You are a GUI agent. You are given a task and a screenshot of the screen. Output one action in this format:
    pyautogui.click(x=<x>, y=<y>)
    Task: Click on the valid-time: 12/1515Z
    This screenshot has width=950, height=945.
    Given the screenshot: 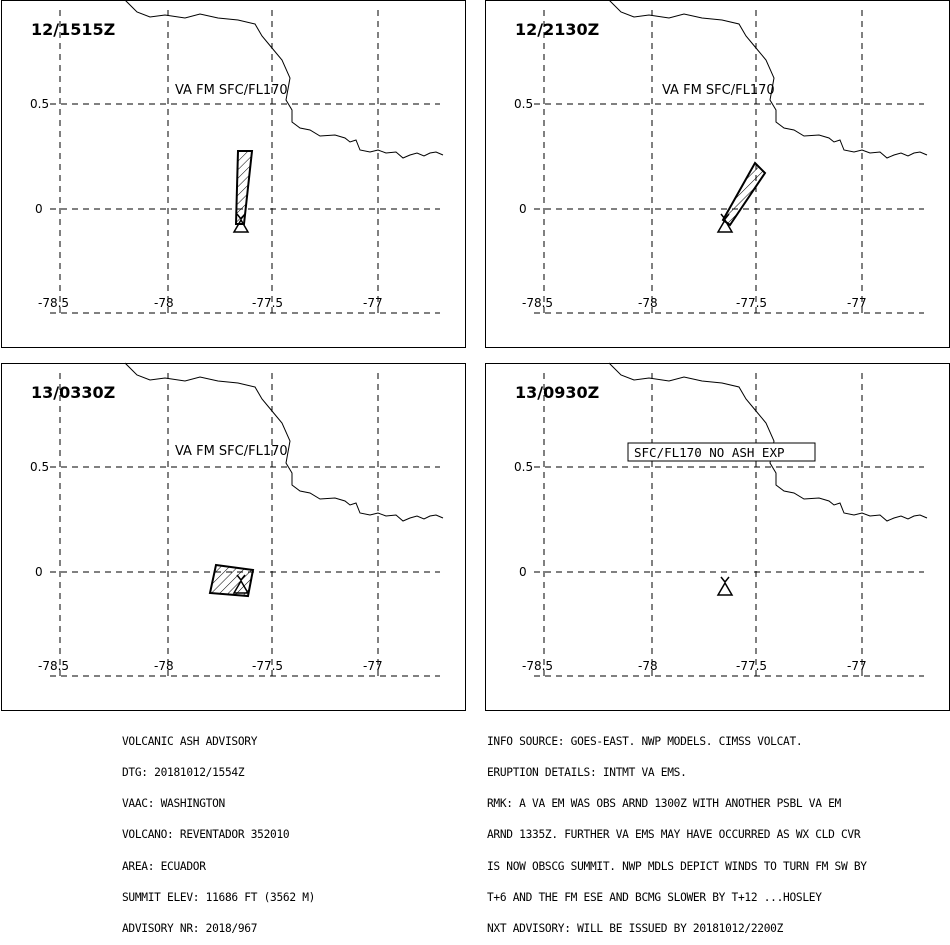 What is the action you would take?
    pyautogui.click(x=73, y=29)
    